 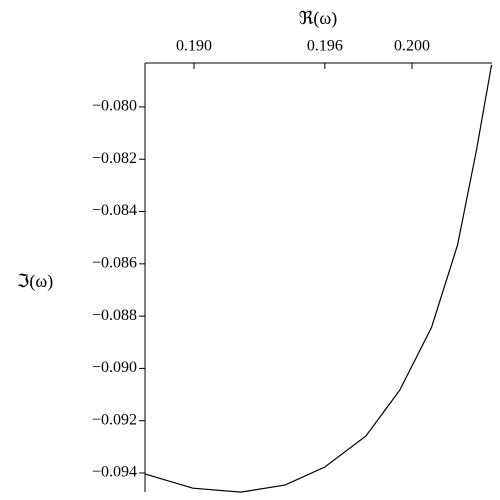 What do you see at coordinates (114, 472) in the screenshot?
I see `y-tick-label: −0.094` at bounding box center [114, 472].